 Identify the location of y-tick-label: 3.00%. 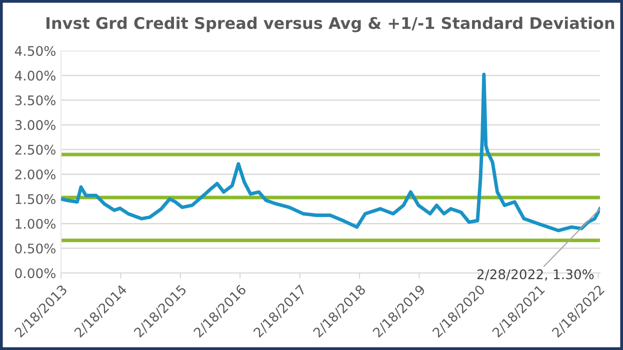
(35, 125).